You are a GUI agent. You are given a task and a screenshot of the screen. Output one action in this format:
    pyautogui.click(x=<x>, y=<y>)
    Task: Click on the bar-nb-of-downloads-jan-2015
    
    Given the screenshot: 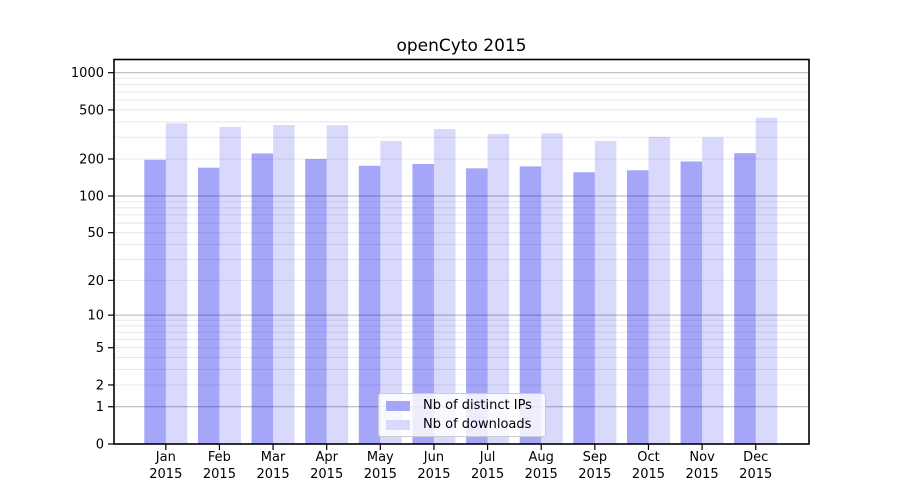 What is the action you would take?
    pyautogui.click(x=176, y=283)
    